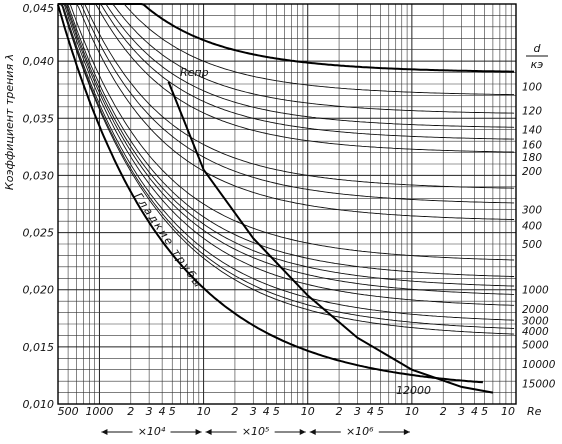 The width and height of the screenshot is (562, 444). What do you see at coordinates (39, 206) in the screenshot?
I see `y-tick-labels: 0,010 0,015 0,020 0,025 0,030 0,035 0,040 0,045` at bounding box center [39, 206].